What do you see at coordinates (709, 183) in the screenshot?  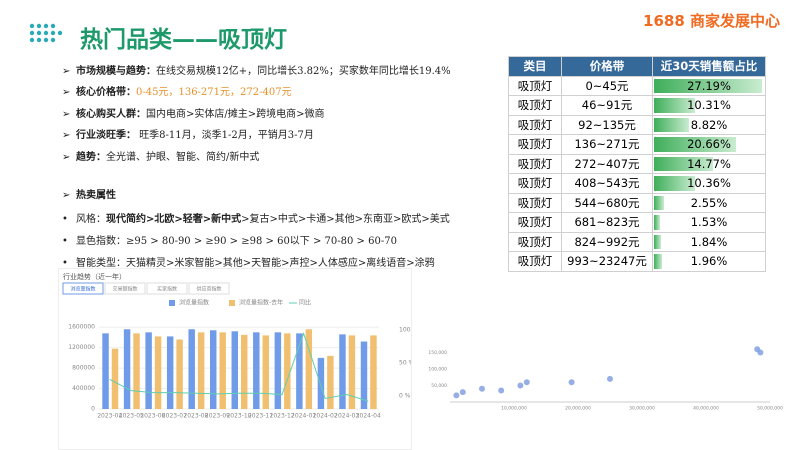 I see `share-label: 10.36%` at bounding box center [709, 183].